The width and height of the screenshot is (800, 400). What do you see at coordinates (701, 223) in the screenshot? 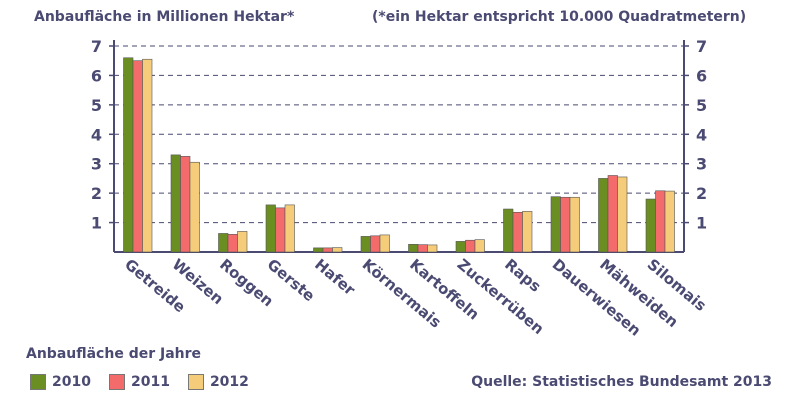
I see `y-tick-label-right: 1` at bounding box center [701, 223].